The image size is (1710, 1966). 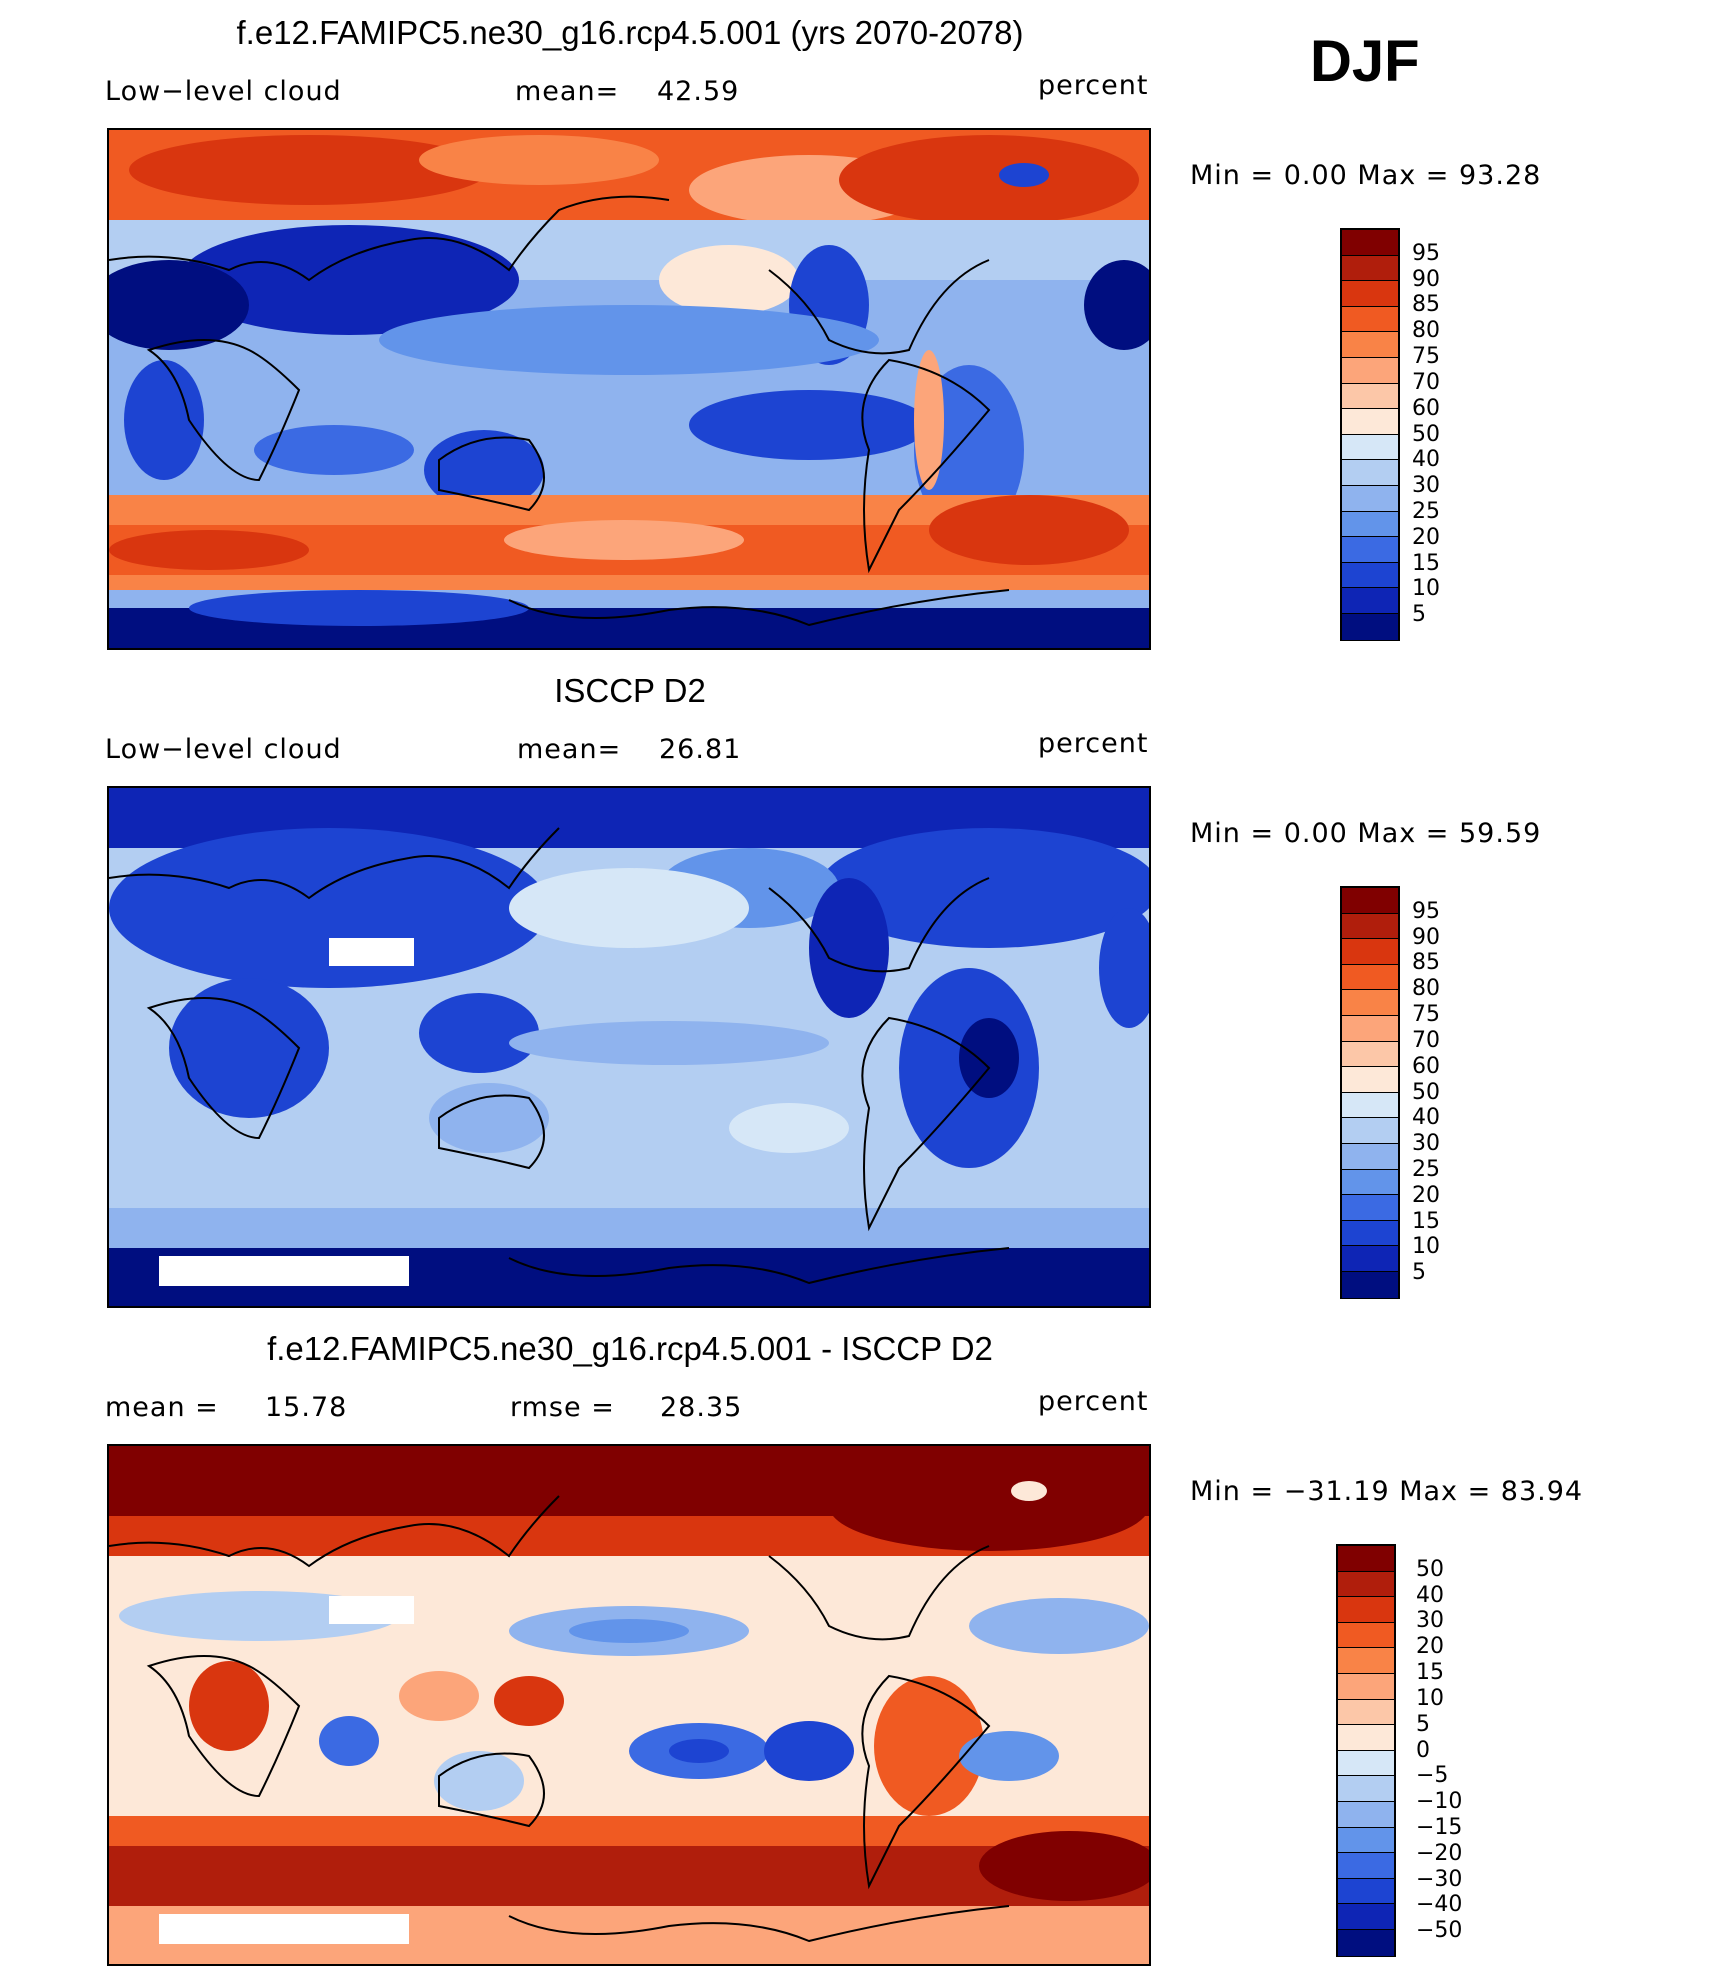 I want to click on colorbar-tick-label: −50, so click(x=1439, y=1931).